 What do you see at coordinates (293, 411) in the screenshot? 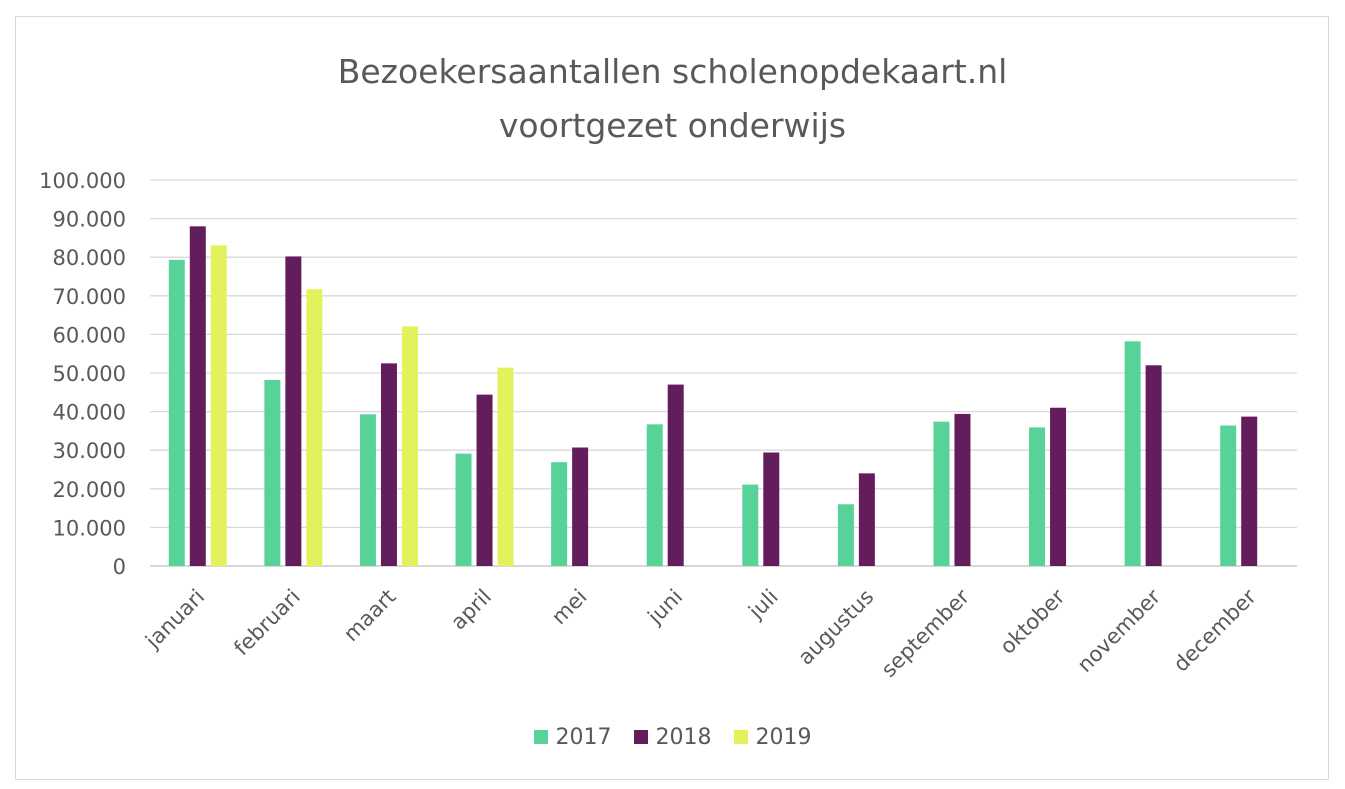
I see `bar-2018-februari` at bounding box center [293, 411].